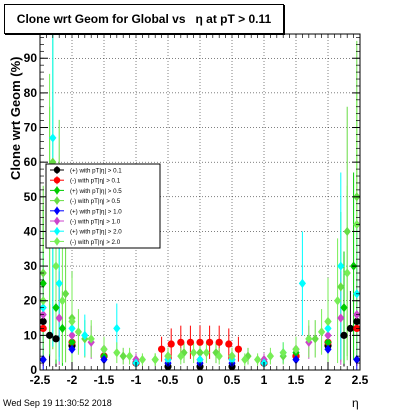  What do you see at coordinates (328, 380) in the screenshot?
I see `x-tick-label: 2` at bounding box center [328, 380].